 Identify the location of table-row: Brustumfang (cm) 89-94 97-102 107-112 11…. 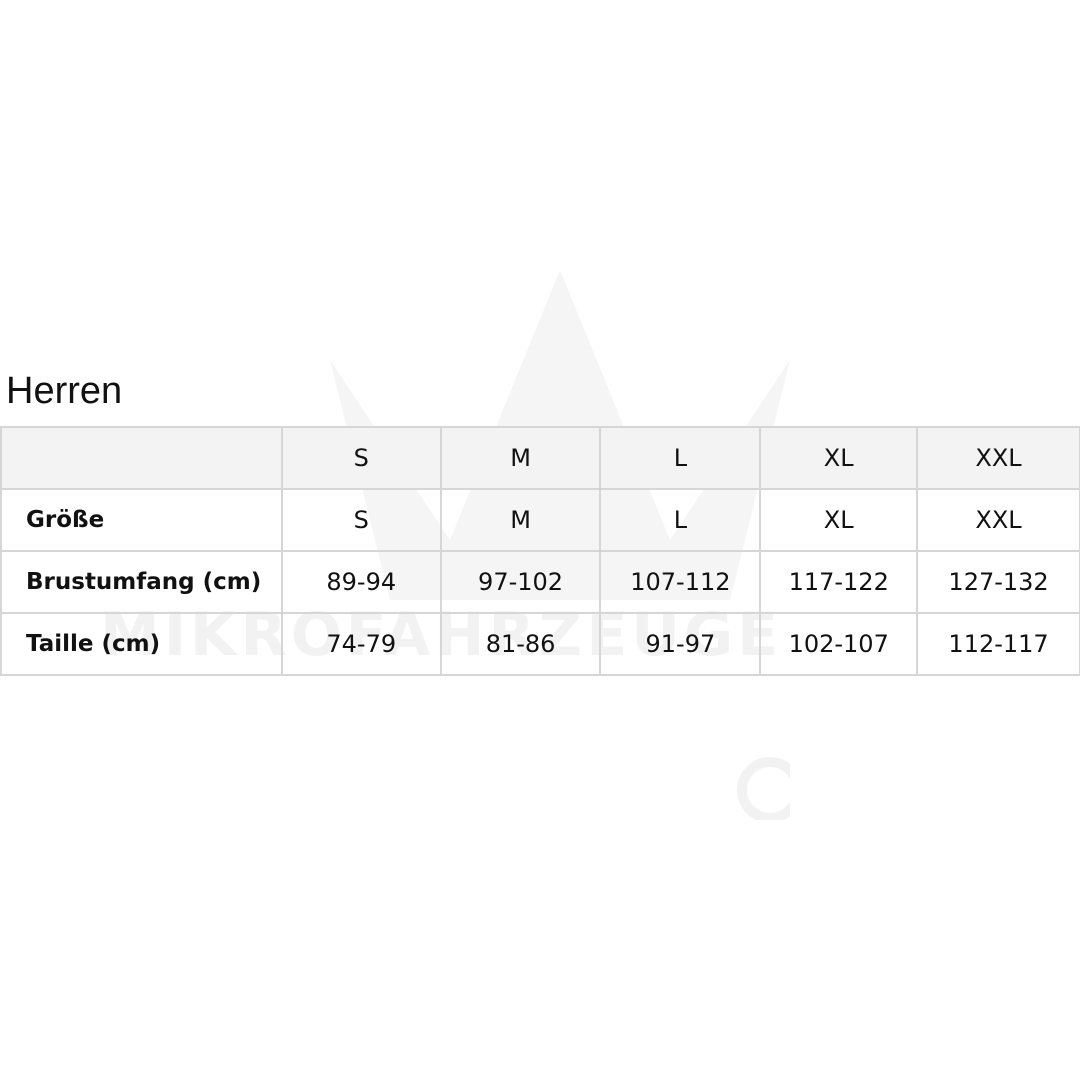
(540, 582).